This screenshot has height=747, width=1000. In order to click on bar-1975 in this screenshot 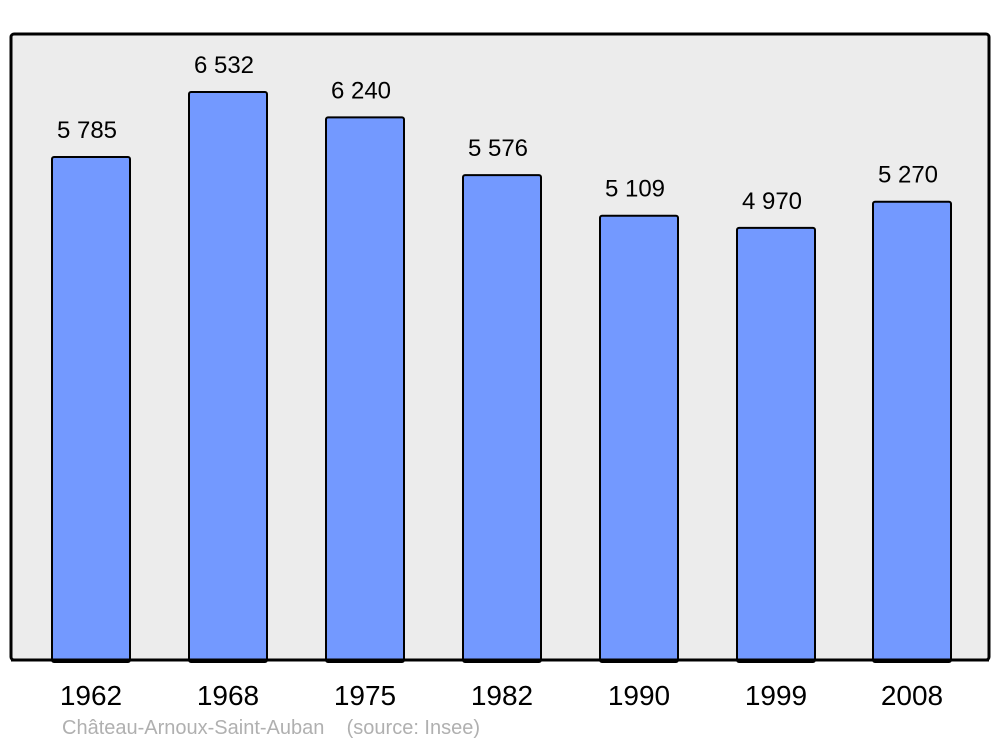, I will do `click(365, 390)`.